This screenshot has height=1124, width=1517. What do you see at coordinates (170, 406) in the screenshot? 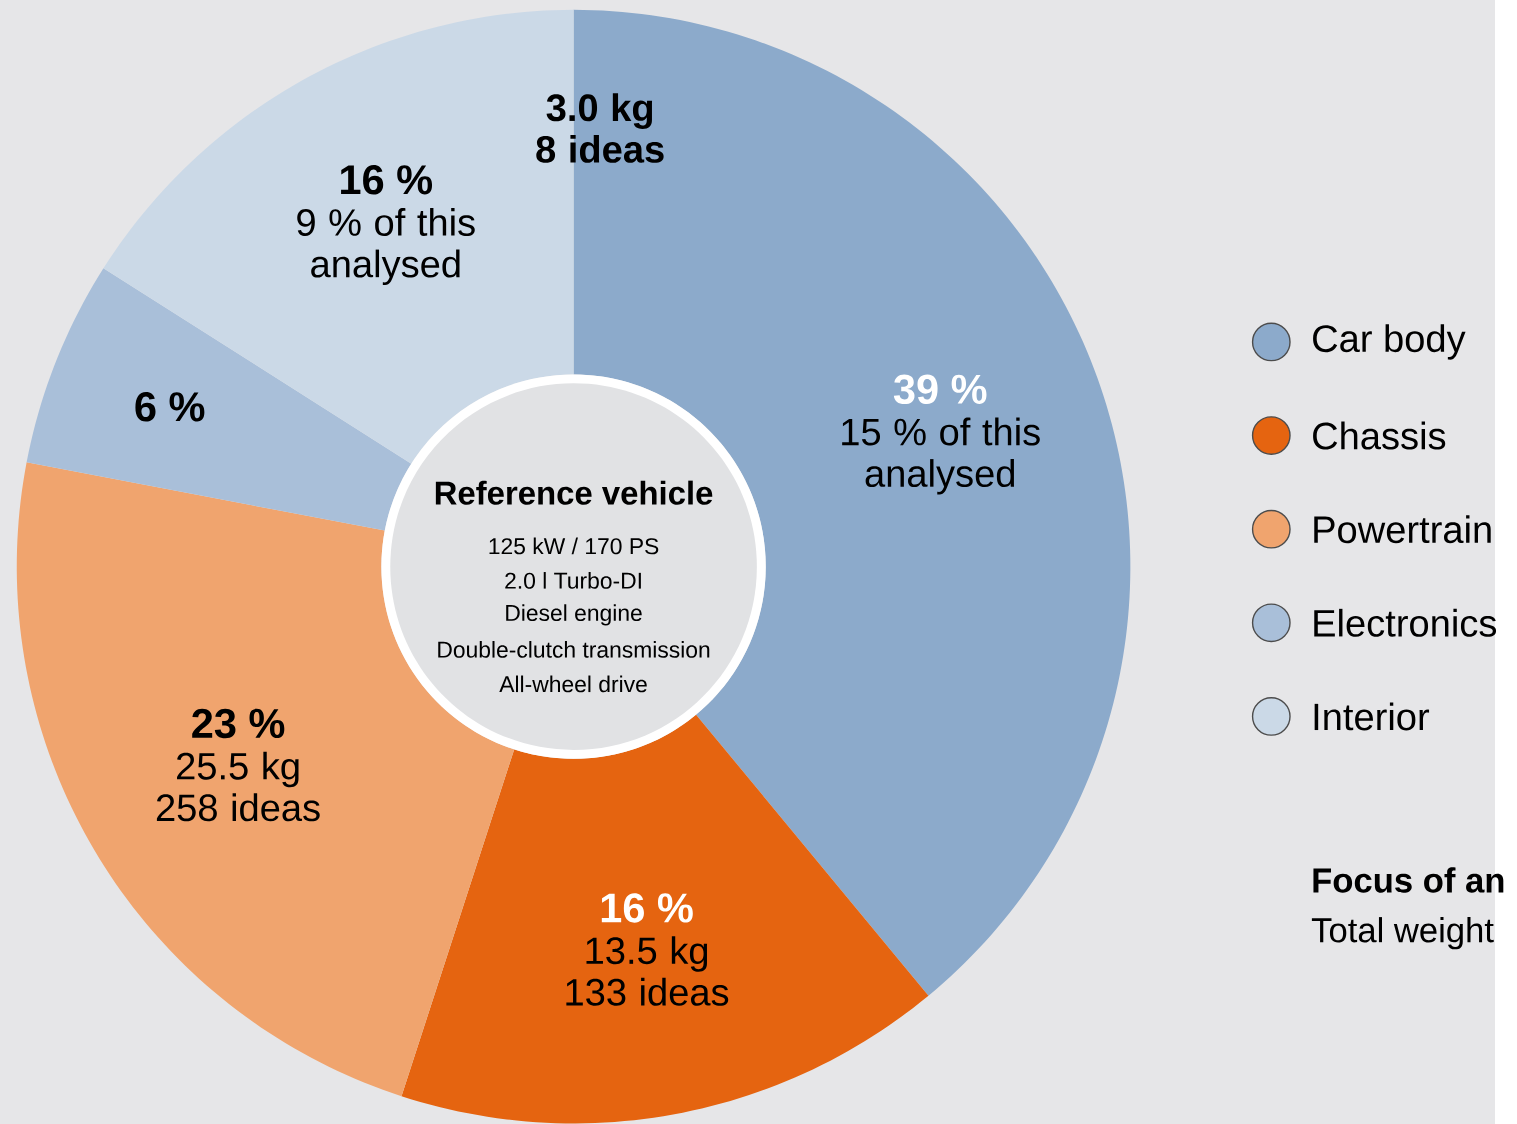
I see `data-label: 6 %` at bounding box center [170, 406].